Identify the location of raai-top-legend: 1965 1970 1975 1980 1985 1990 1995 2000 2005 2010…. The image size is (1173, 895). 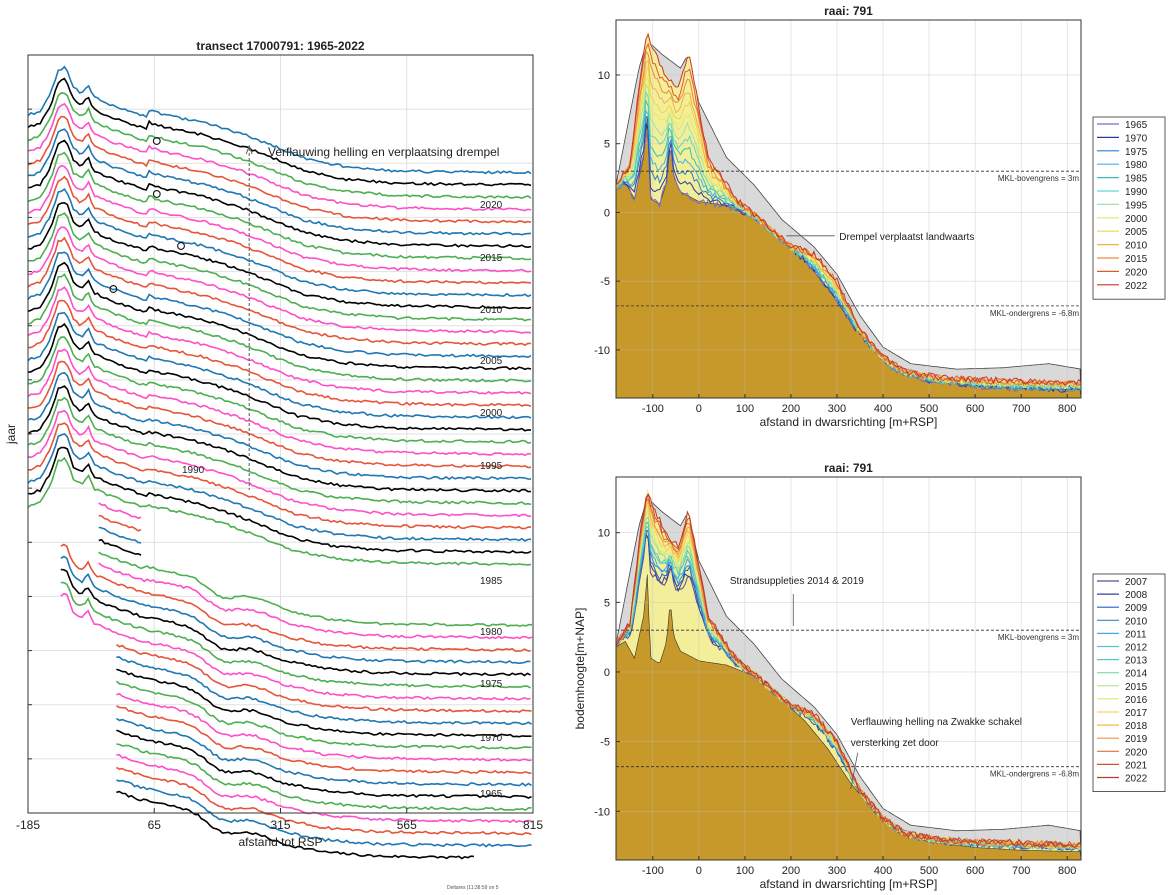
(1129, 208).